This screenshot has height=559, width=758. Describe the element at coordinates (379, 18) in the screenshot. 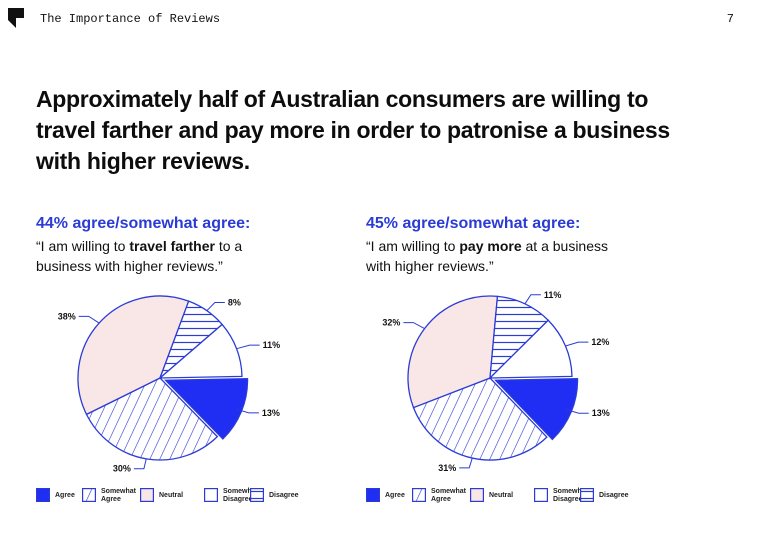

I see `page-header: The Importance of Reviews 7` at that location.